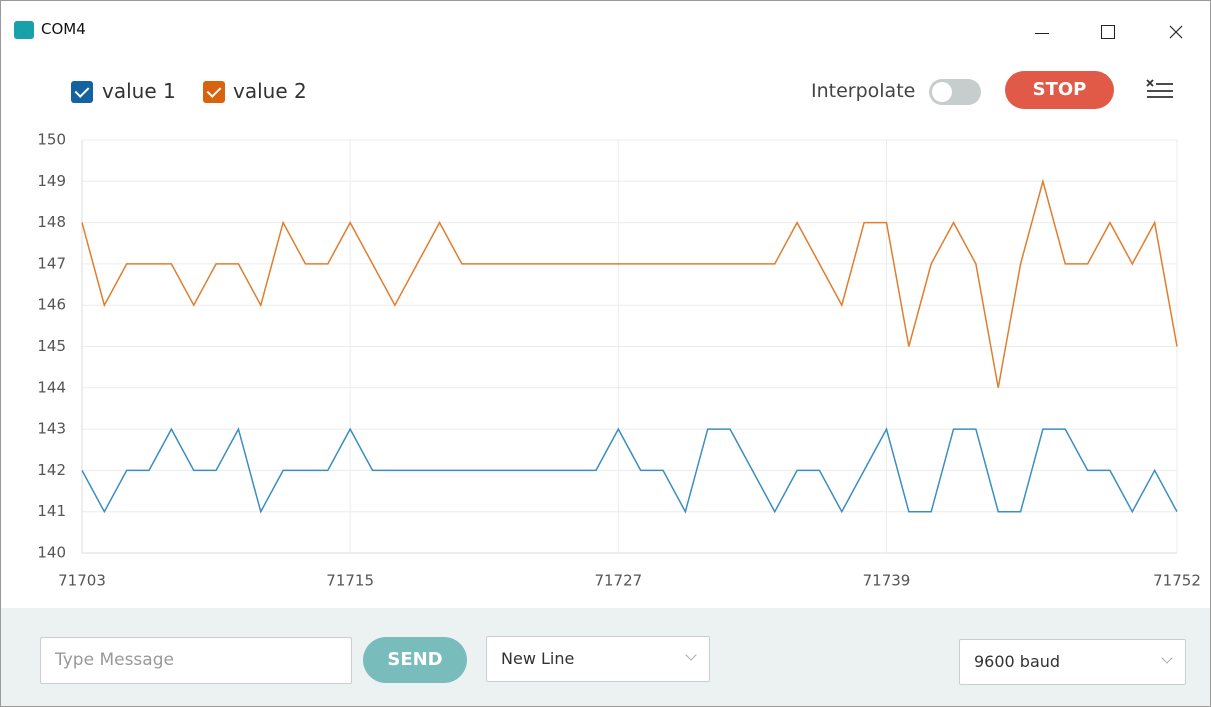 Image resolution: width=1211 pixels, height=707 pixels. I want to click on app-icon, so click(24, 30).